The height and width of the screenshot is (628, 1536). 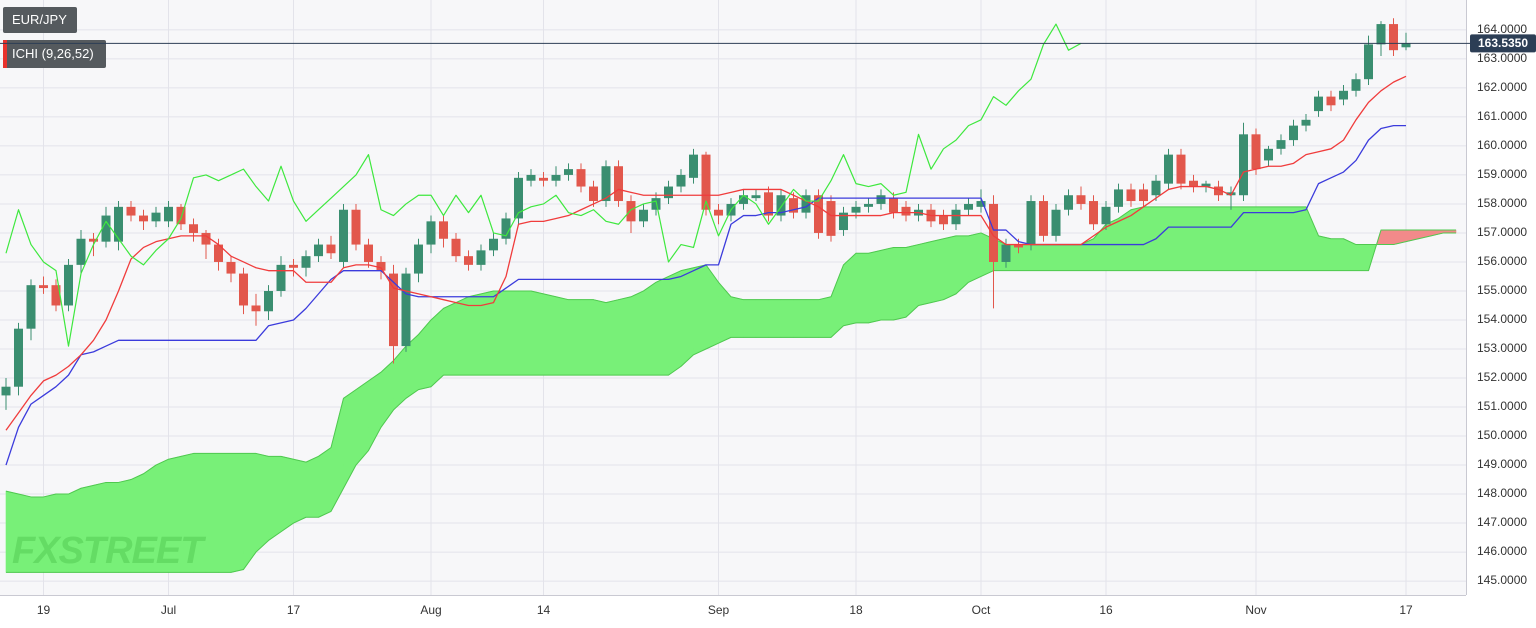 I want to click on last-price-label: 163.5350, so click(x=1503, y=43).